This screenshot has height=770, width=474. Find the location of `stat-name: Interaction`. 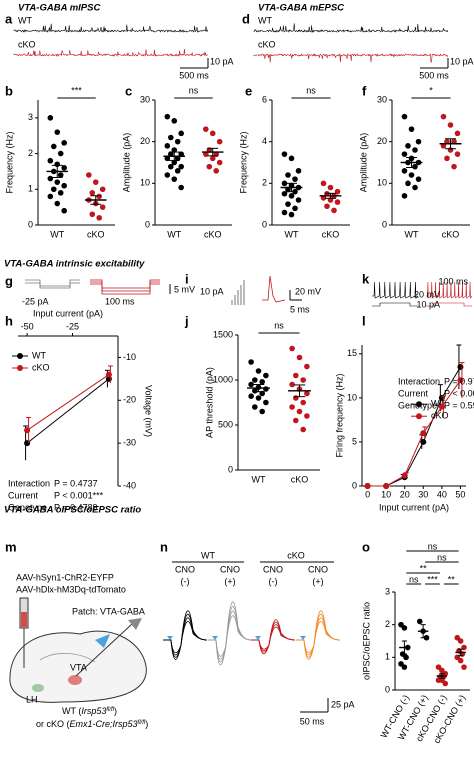

stat-name: Interaction is located at coordinates (419, 381).